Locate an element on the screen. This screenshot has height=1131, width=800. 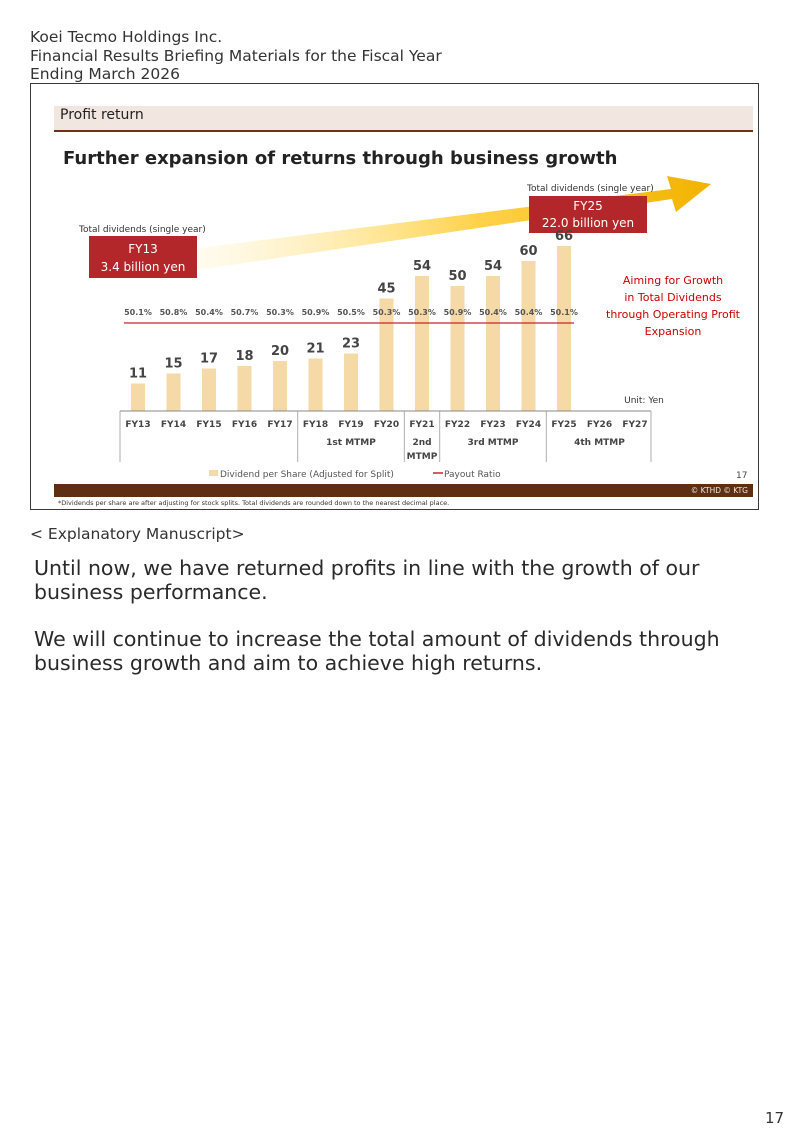
dividend-label-FY17: 20 is located at coordinates (280, 351).